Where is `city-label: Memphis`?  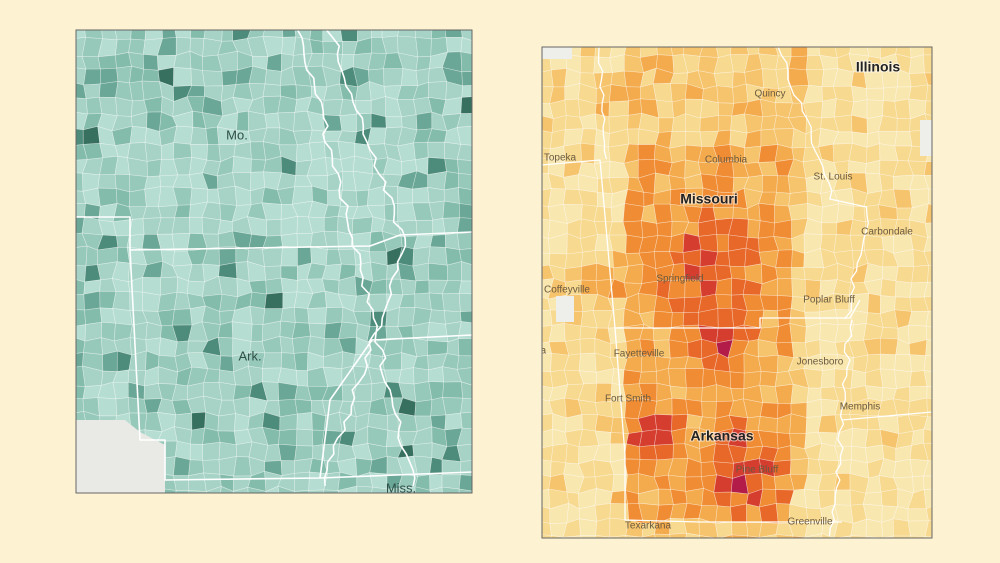 city-label: Memphis is located at coordinates (860, 407).